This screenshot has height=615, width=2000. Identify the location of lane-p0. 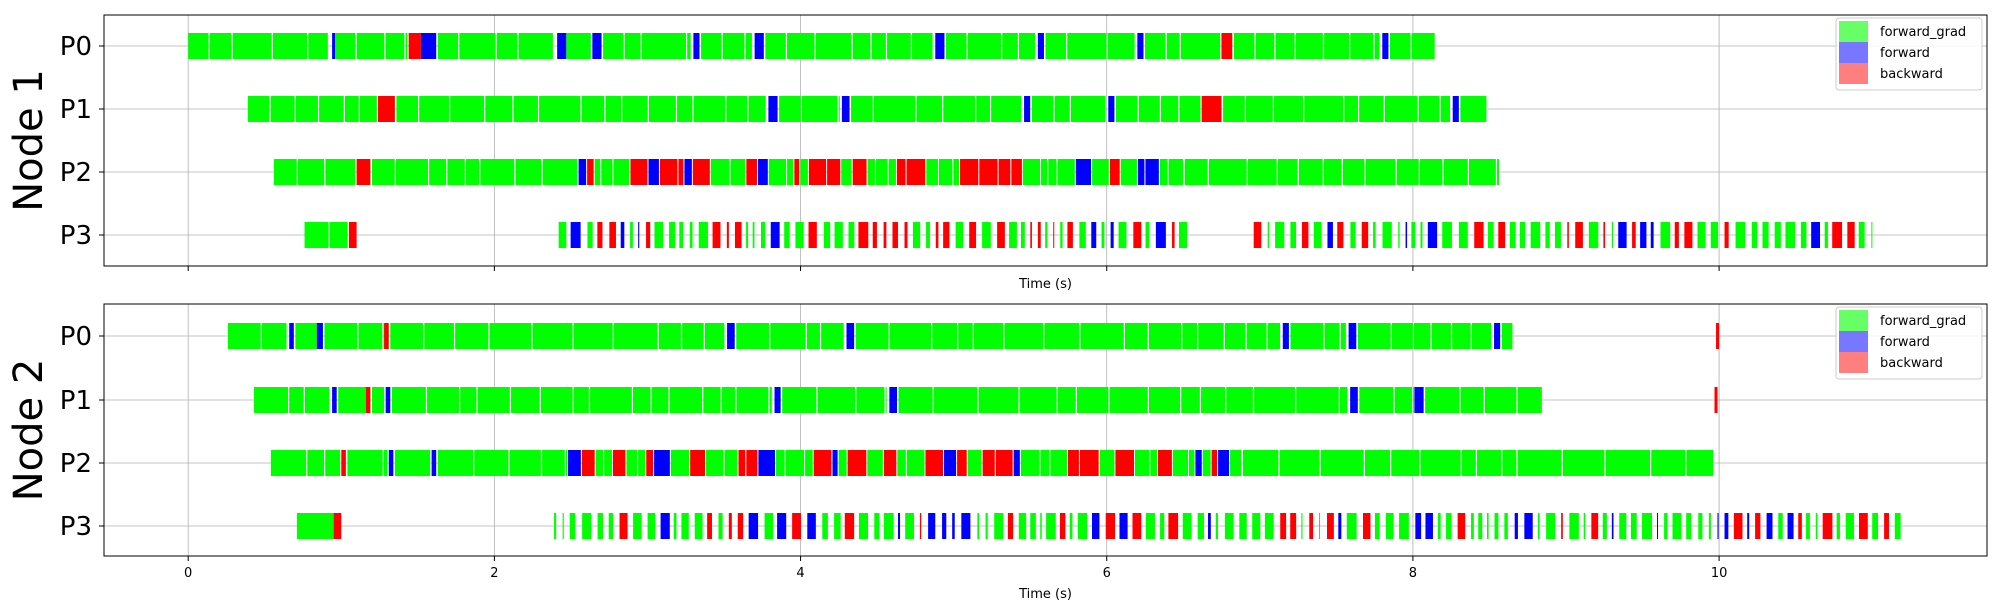
(974, 336).